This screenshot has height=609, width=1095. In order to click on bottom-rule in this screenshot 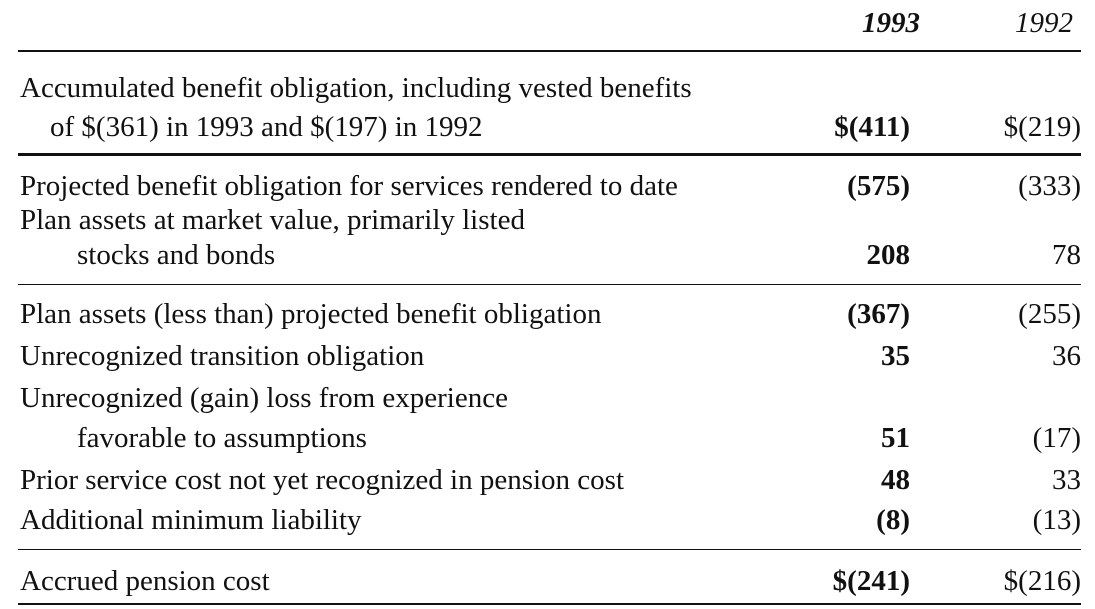, I will do `click(549, 604)`.